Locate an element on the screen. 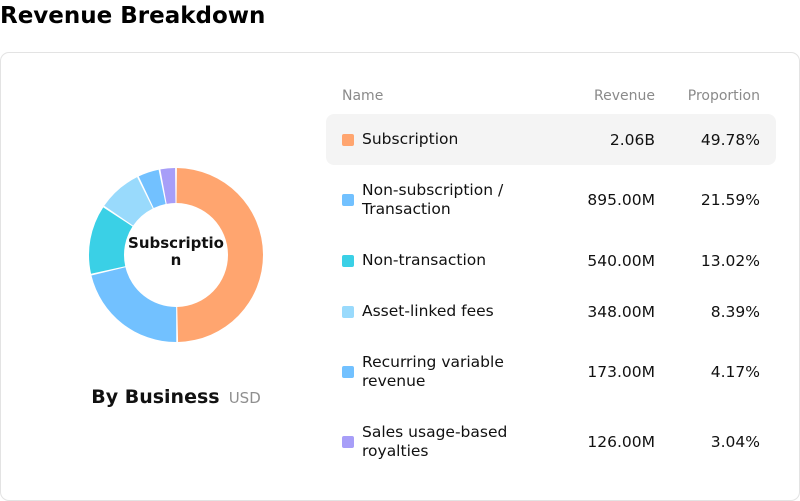 The height and width of the screenshot is (501, 800). table-header: Name Revenue Proportion is located at coordinates (551, 98).